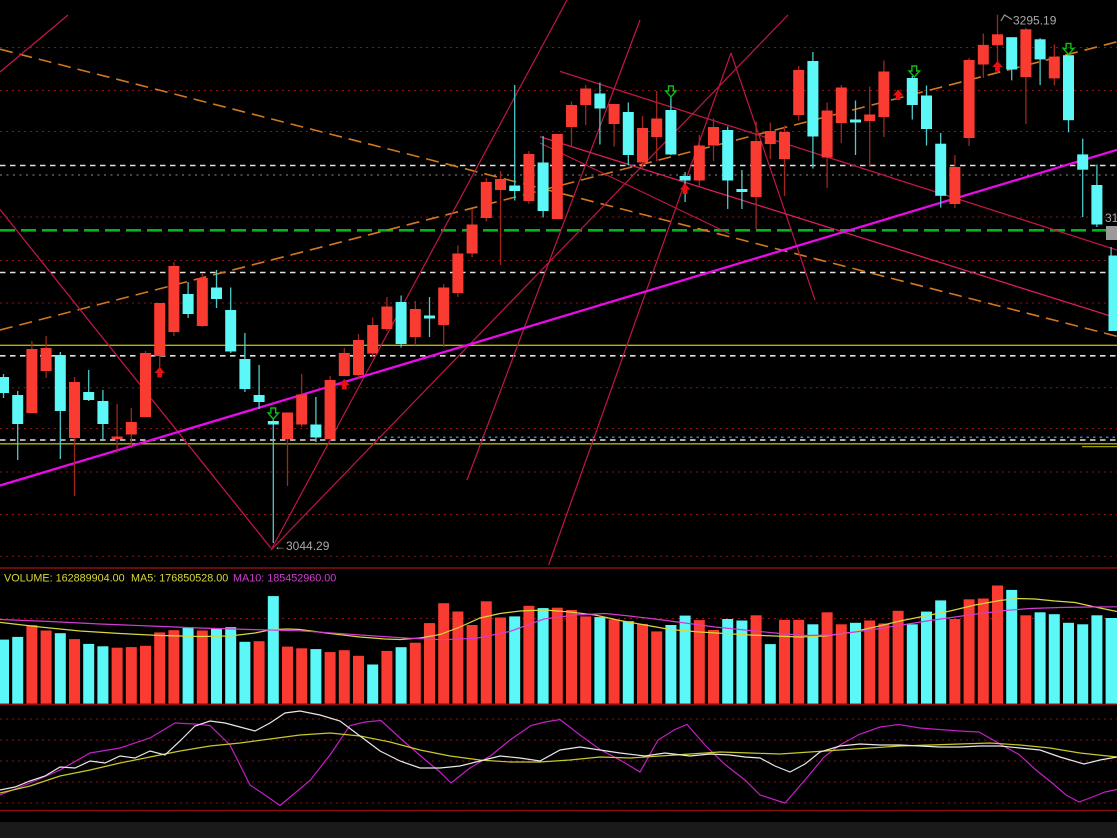  What do you see at coordinates (1111, 218) in the screenshot?
I see `svg-text: 31` at bounding box center [1111, 218].